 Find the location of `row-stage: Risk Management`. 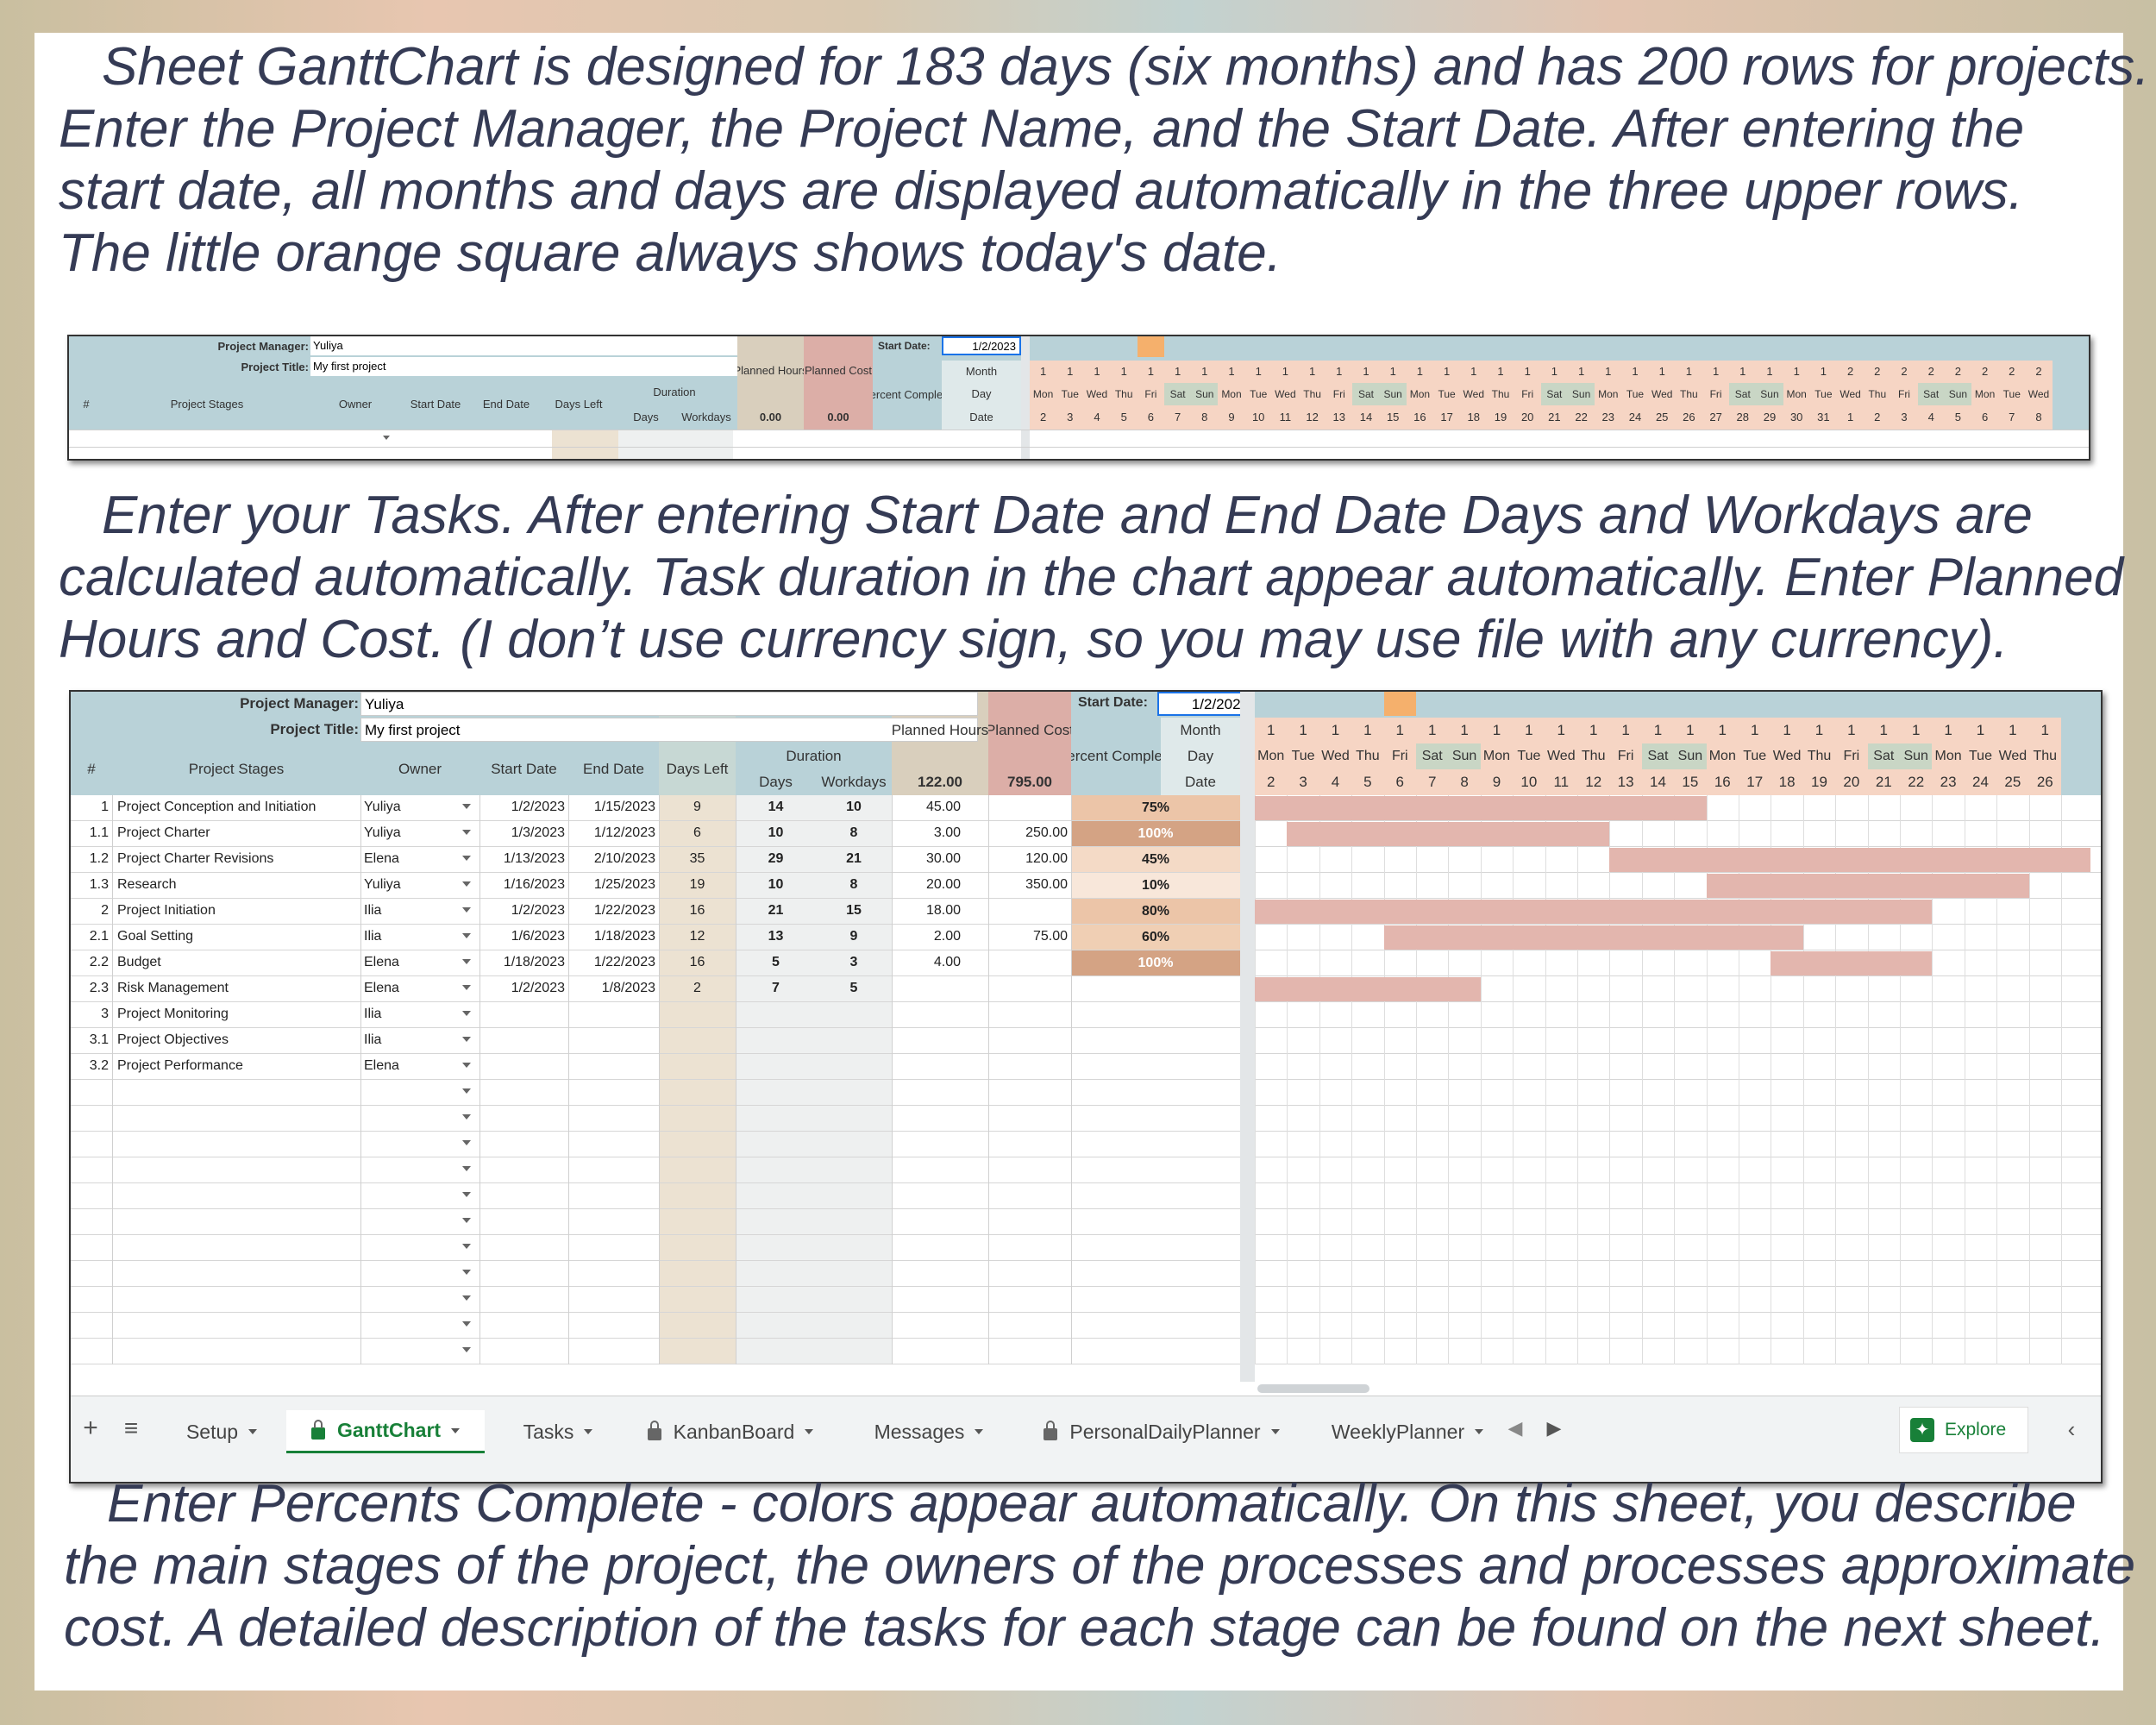

row-stage: Risk Management is located at coordinates (173, 988).